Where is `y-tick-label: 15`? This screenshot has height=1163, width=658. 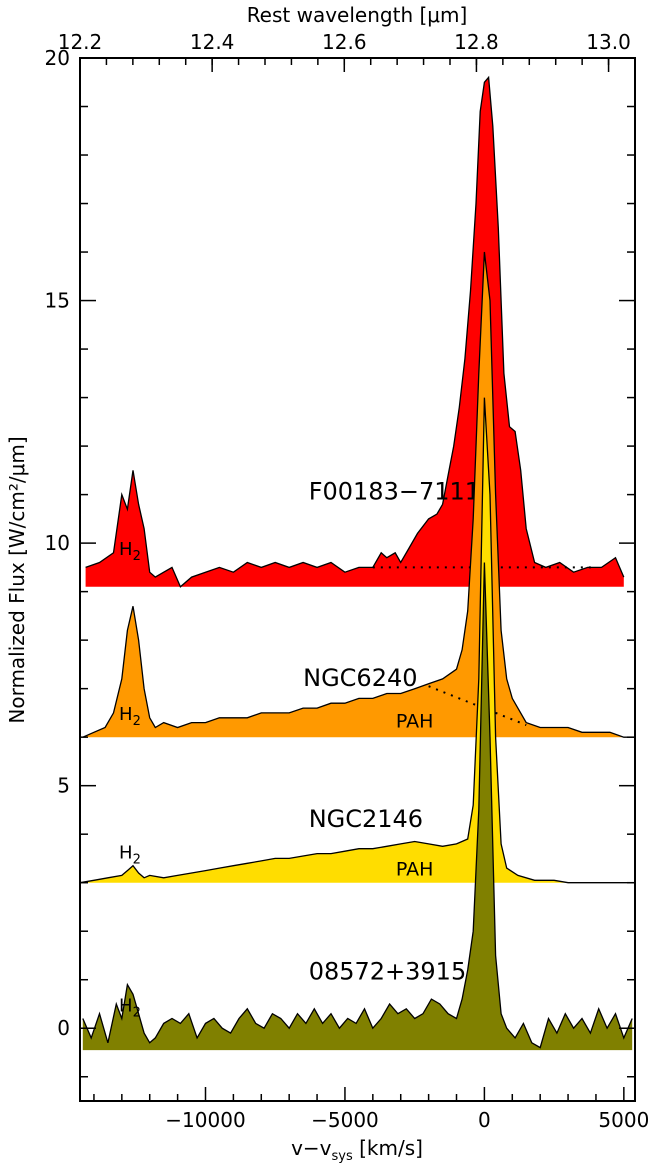 y-tick-label: 15 is located at coordinates (57, 301).